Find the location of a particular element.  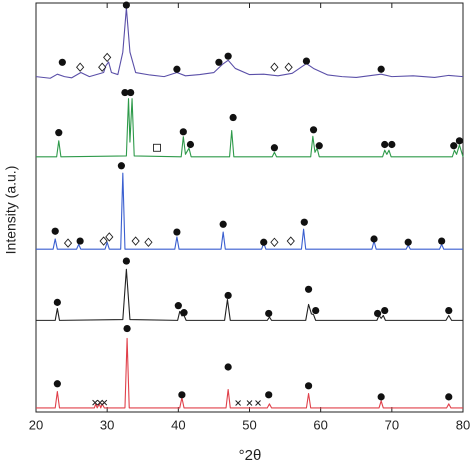

x-tick-label: 30 is located at coordinates (107, 424).